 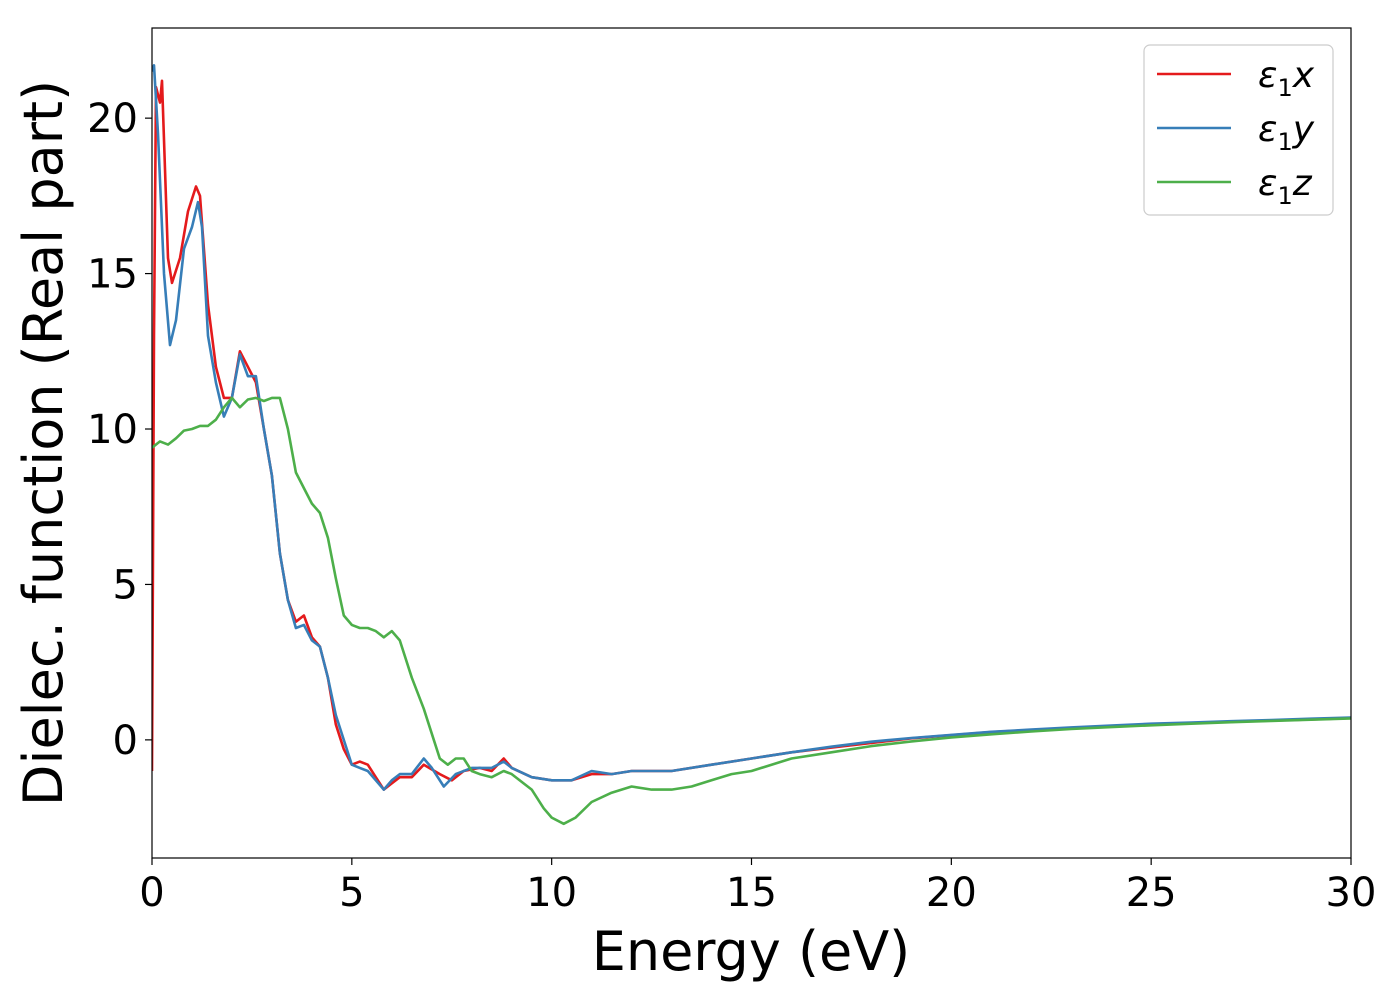 I want to click on legend-label-y: ε1y, so click(x=1286, y=132).